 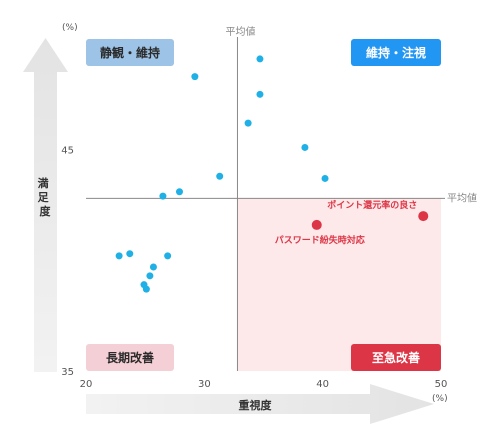 I want to click on average-label-x: 平均値, so click(x=240, y=31).